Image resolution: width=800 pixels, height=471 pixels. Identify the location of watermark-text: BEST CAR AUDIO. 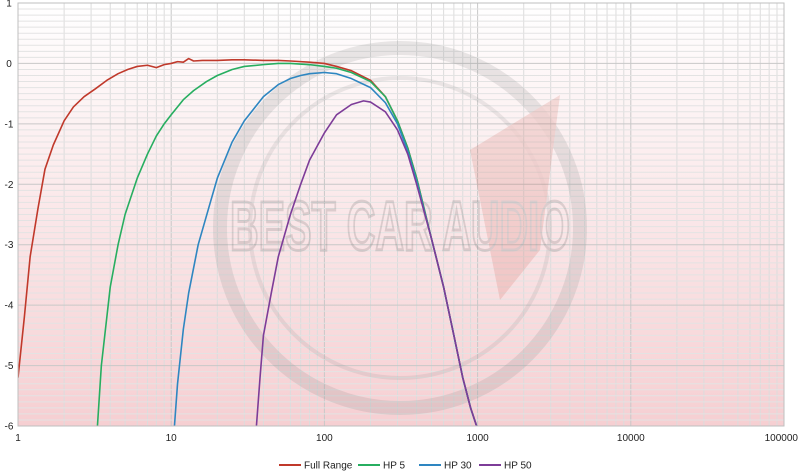
(400, 226).